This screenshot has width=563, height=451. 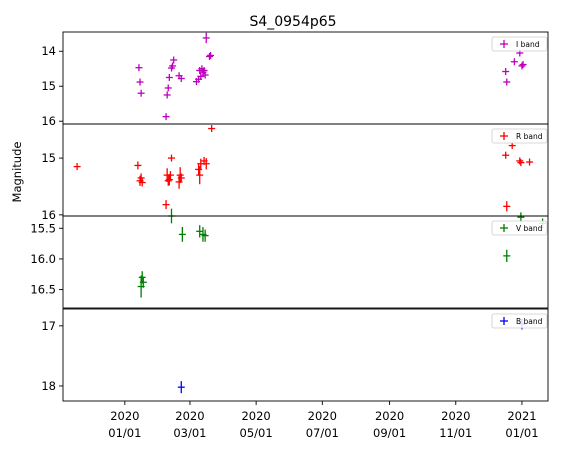 I want to click on legend-label: B band, so click(x=529, y=321).